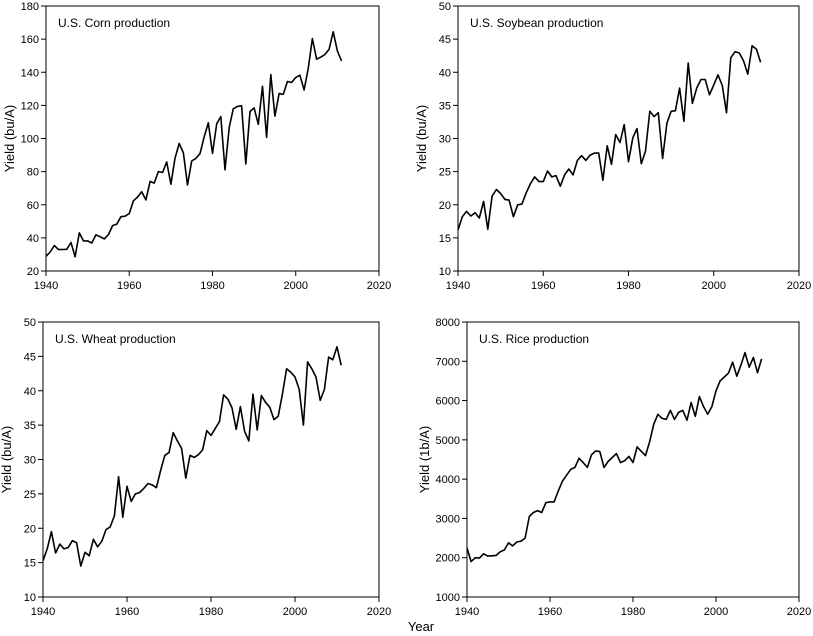 The width and height of the screenshot is (813, 636). What do you see at coordinates (421, 626) in the screenshot?
I see `shared-x-axis-label: Year` at bounding box center [421, 626].